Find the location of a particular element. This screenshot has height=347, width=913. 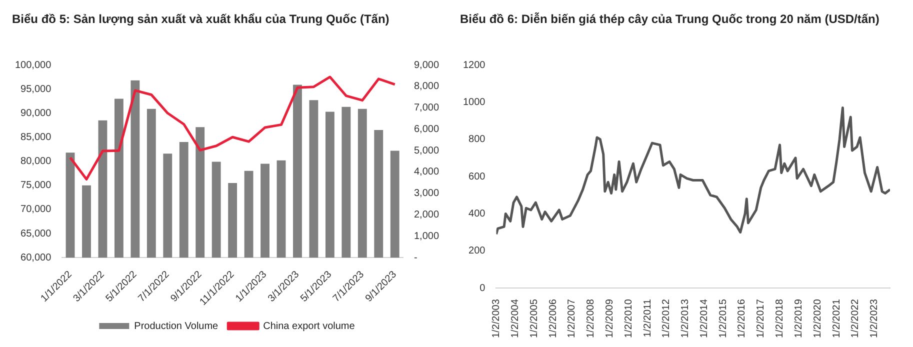

y2-tick-label: - is located at coordinates (416, 258).